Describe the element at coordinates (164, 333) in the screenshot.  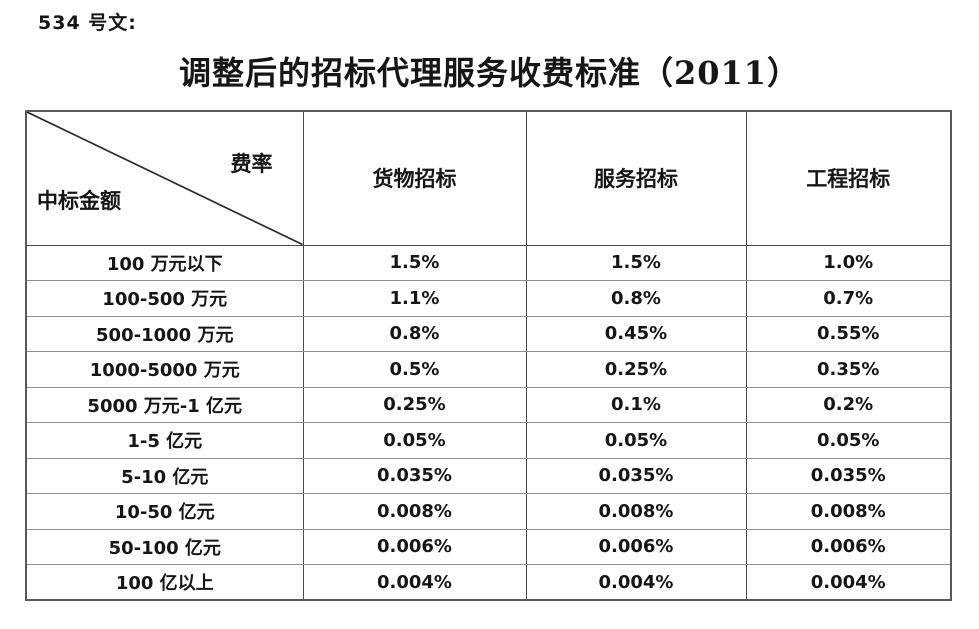
I see `row-label: 500-1000 万元` at that location.